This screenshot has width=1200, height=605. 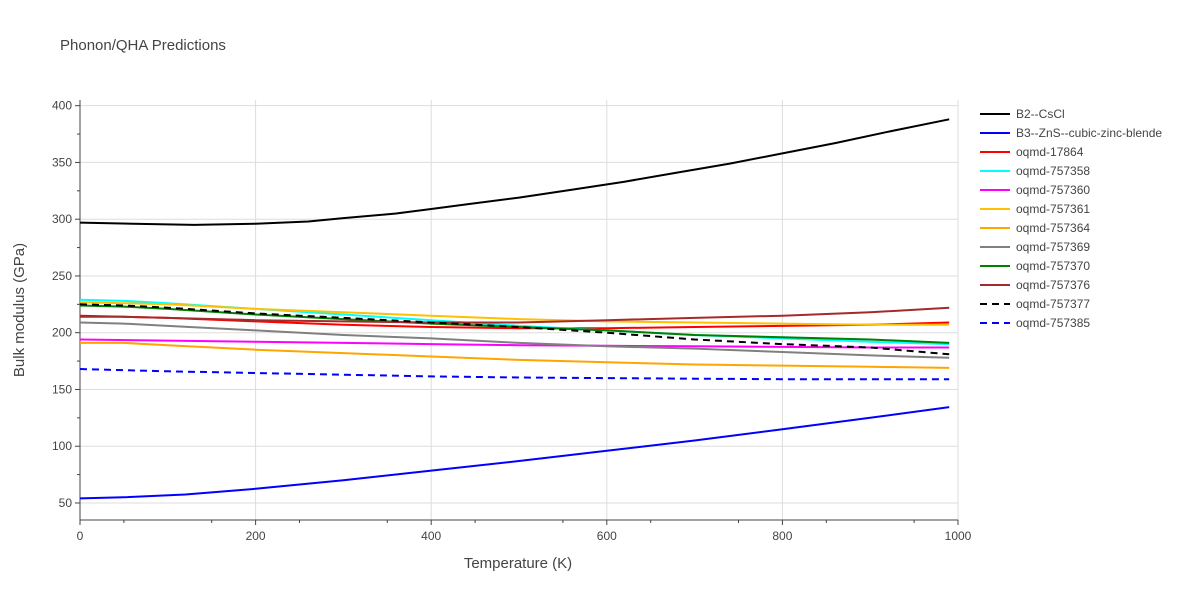 What do you see at coordinates (1089, 133) in the screenshot?
I see `legend-label: B3--ZnS--cubic-zinc-blende` at bounding box center [1089, 133].